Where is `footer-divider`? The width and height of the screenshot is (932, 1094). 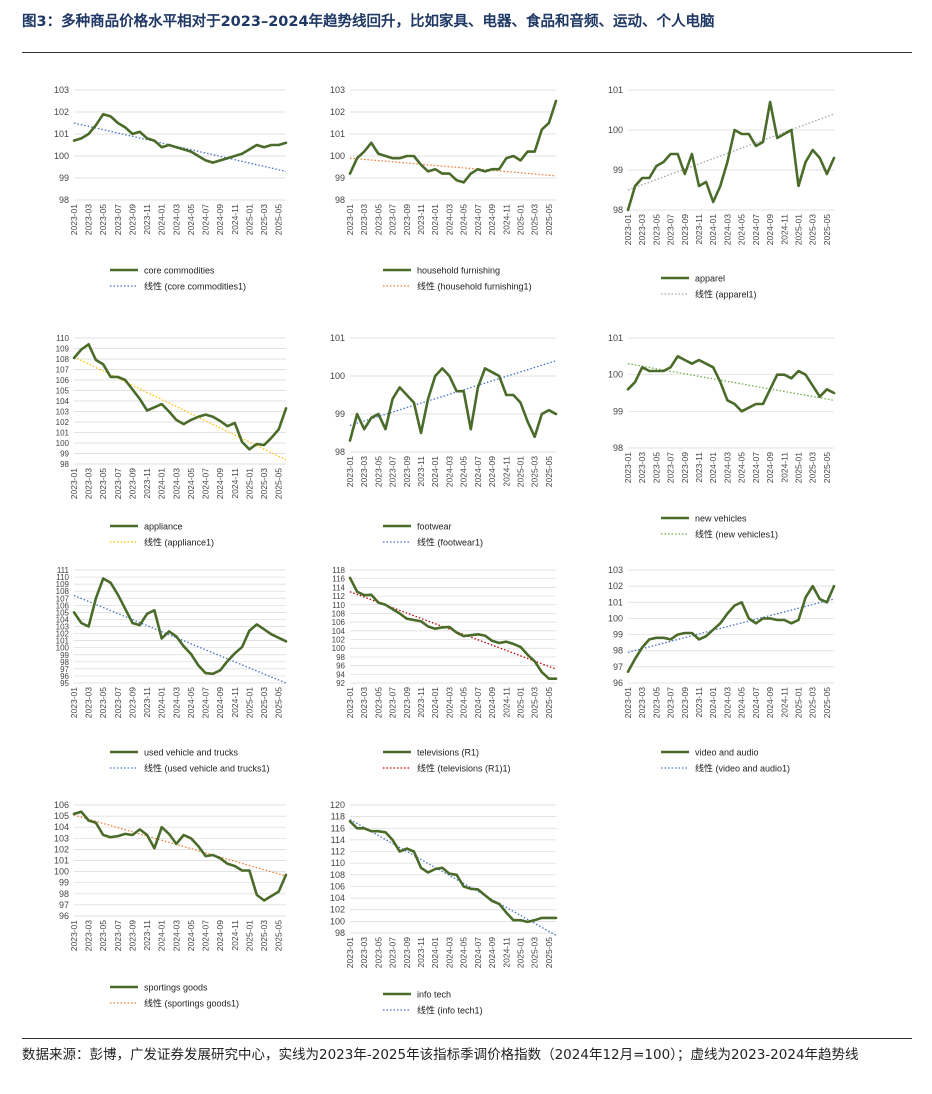 footer-divider is located at coordinates (467, 1038).